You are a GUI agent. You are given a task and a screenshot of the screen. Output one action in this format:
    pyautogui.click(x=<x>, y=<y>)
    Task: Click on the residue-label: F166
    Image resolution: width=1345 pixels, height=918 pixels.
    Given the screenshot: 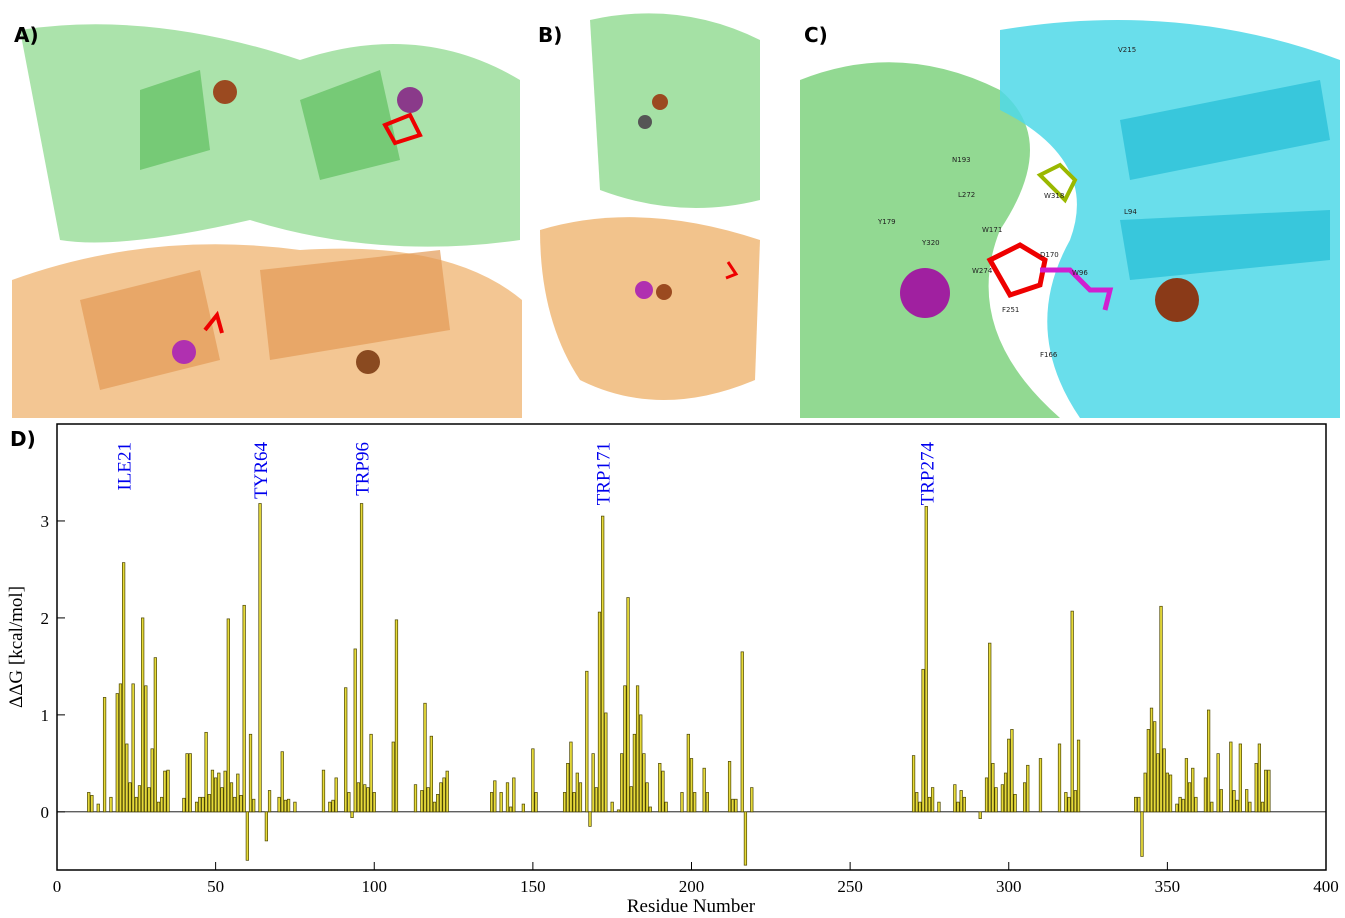 What is the action you would take?
    pyautogui.click(x=1049, y=355)
    